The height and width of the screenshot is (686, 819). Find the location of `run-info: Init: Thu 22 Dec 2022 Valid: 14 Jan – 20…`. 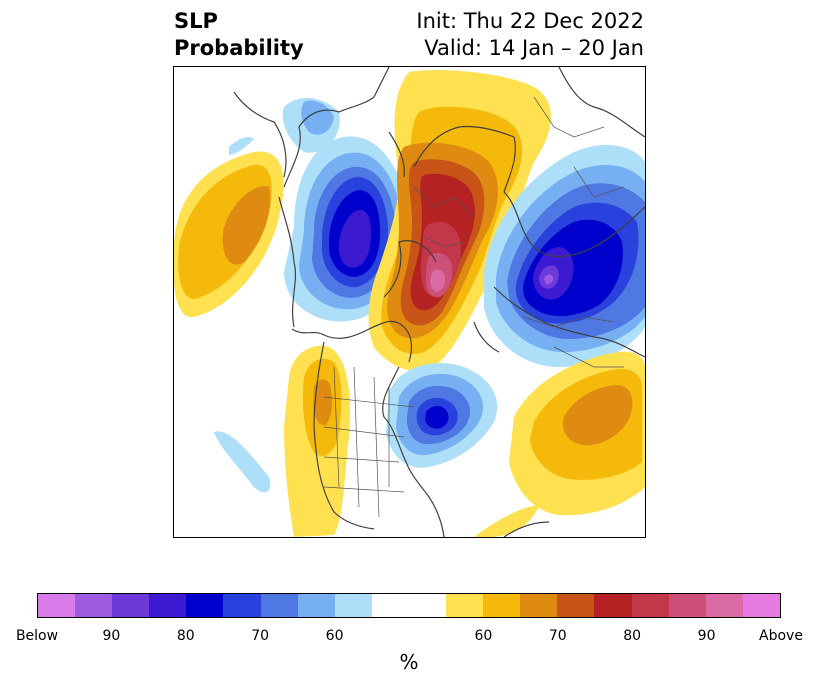

run-info: Init: Thu 22 Dec 2022 Valid: 14 Jan – 20… is located at coordinates (530, 35).